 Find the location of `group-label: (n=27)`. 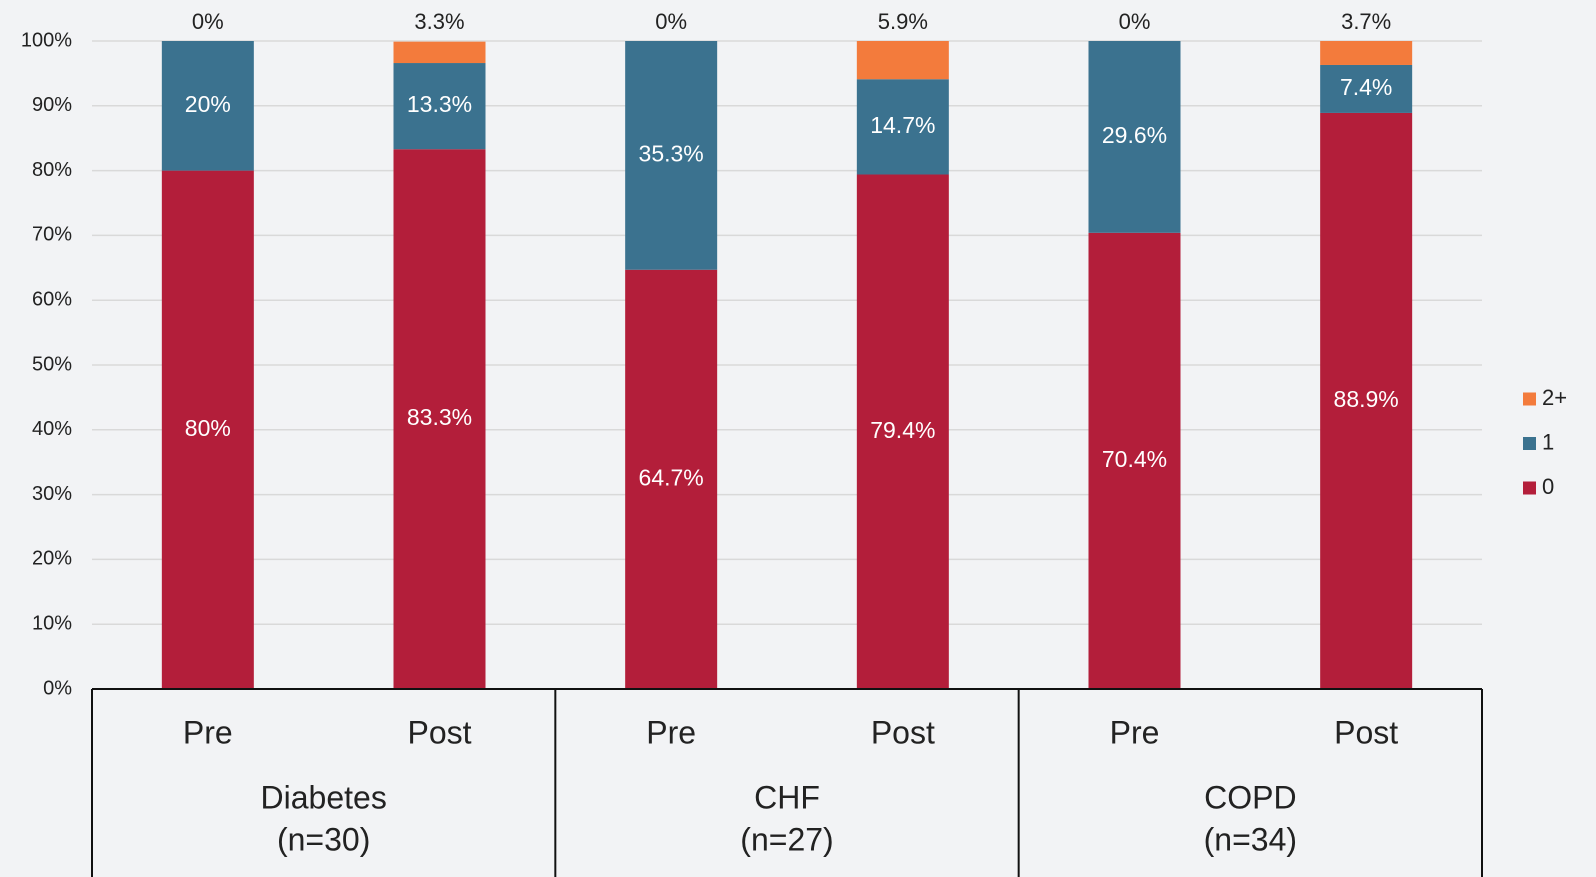

group-label: (n=27) is located at coordinates (786, 839).